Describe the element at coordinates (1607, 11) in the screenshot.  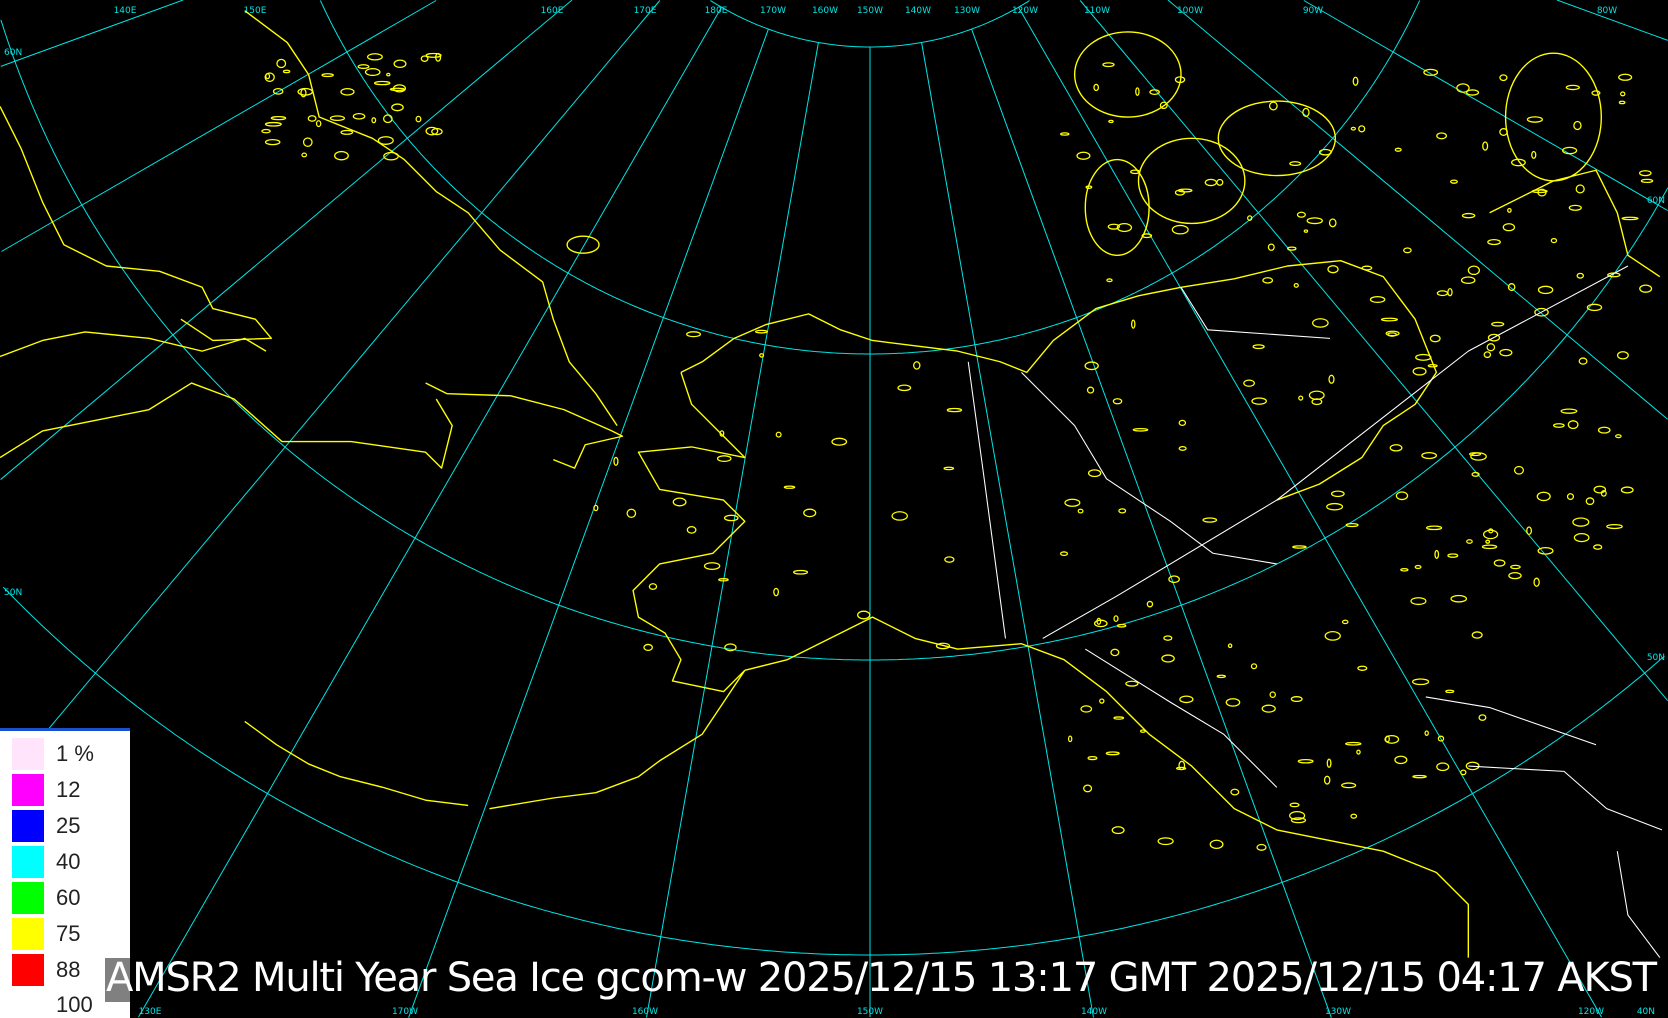
I see `graticule-label: 80W` at that location.